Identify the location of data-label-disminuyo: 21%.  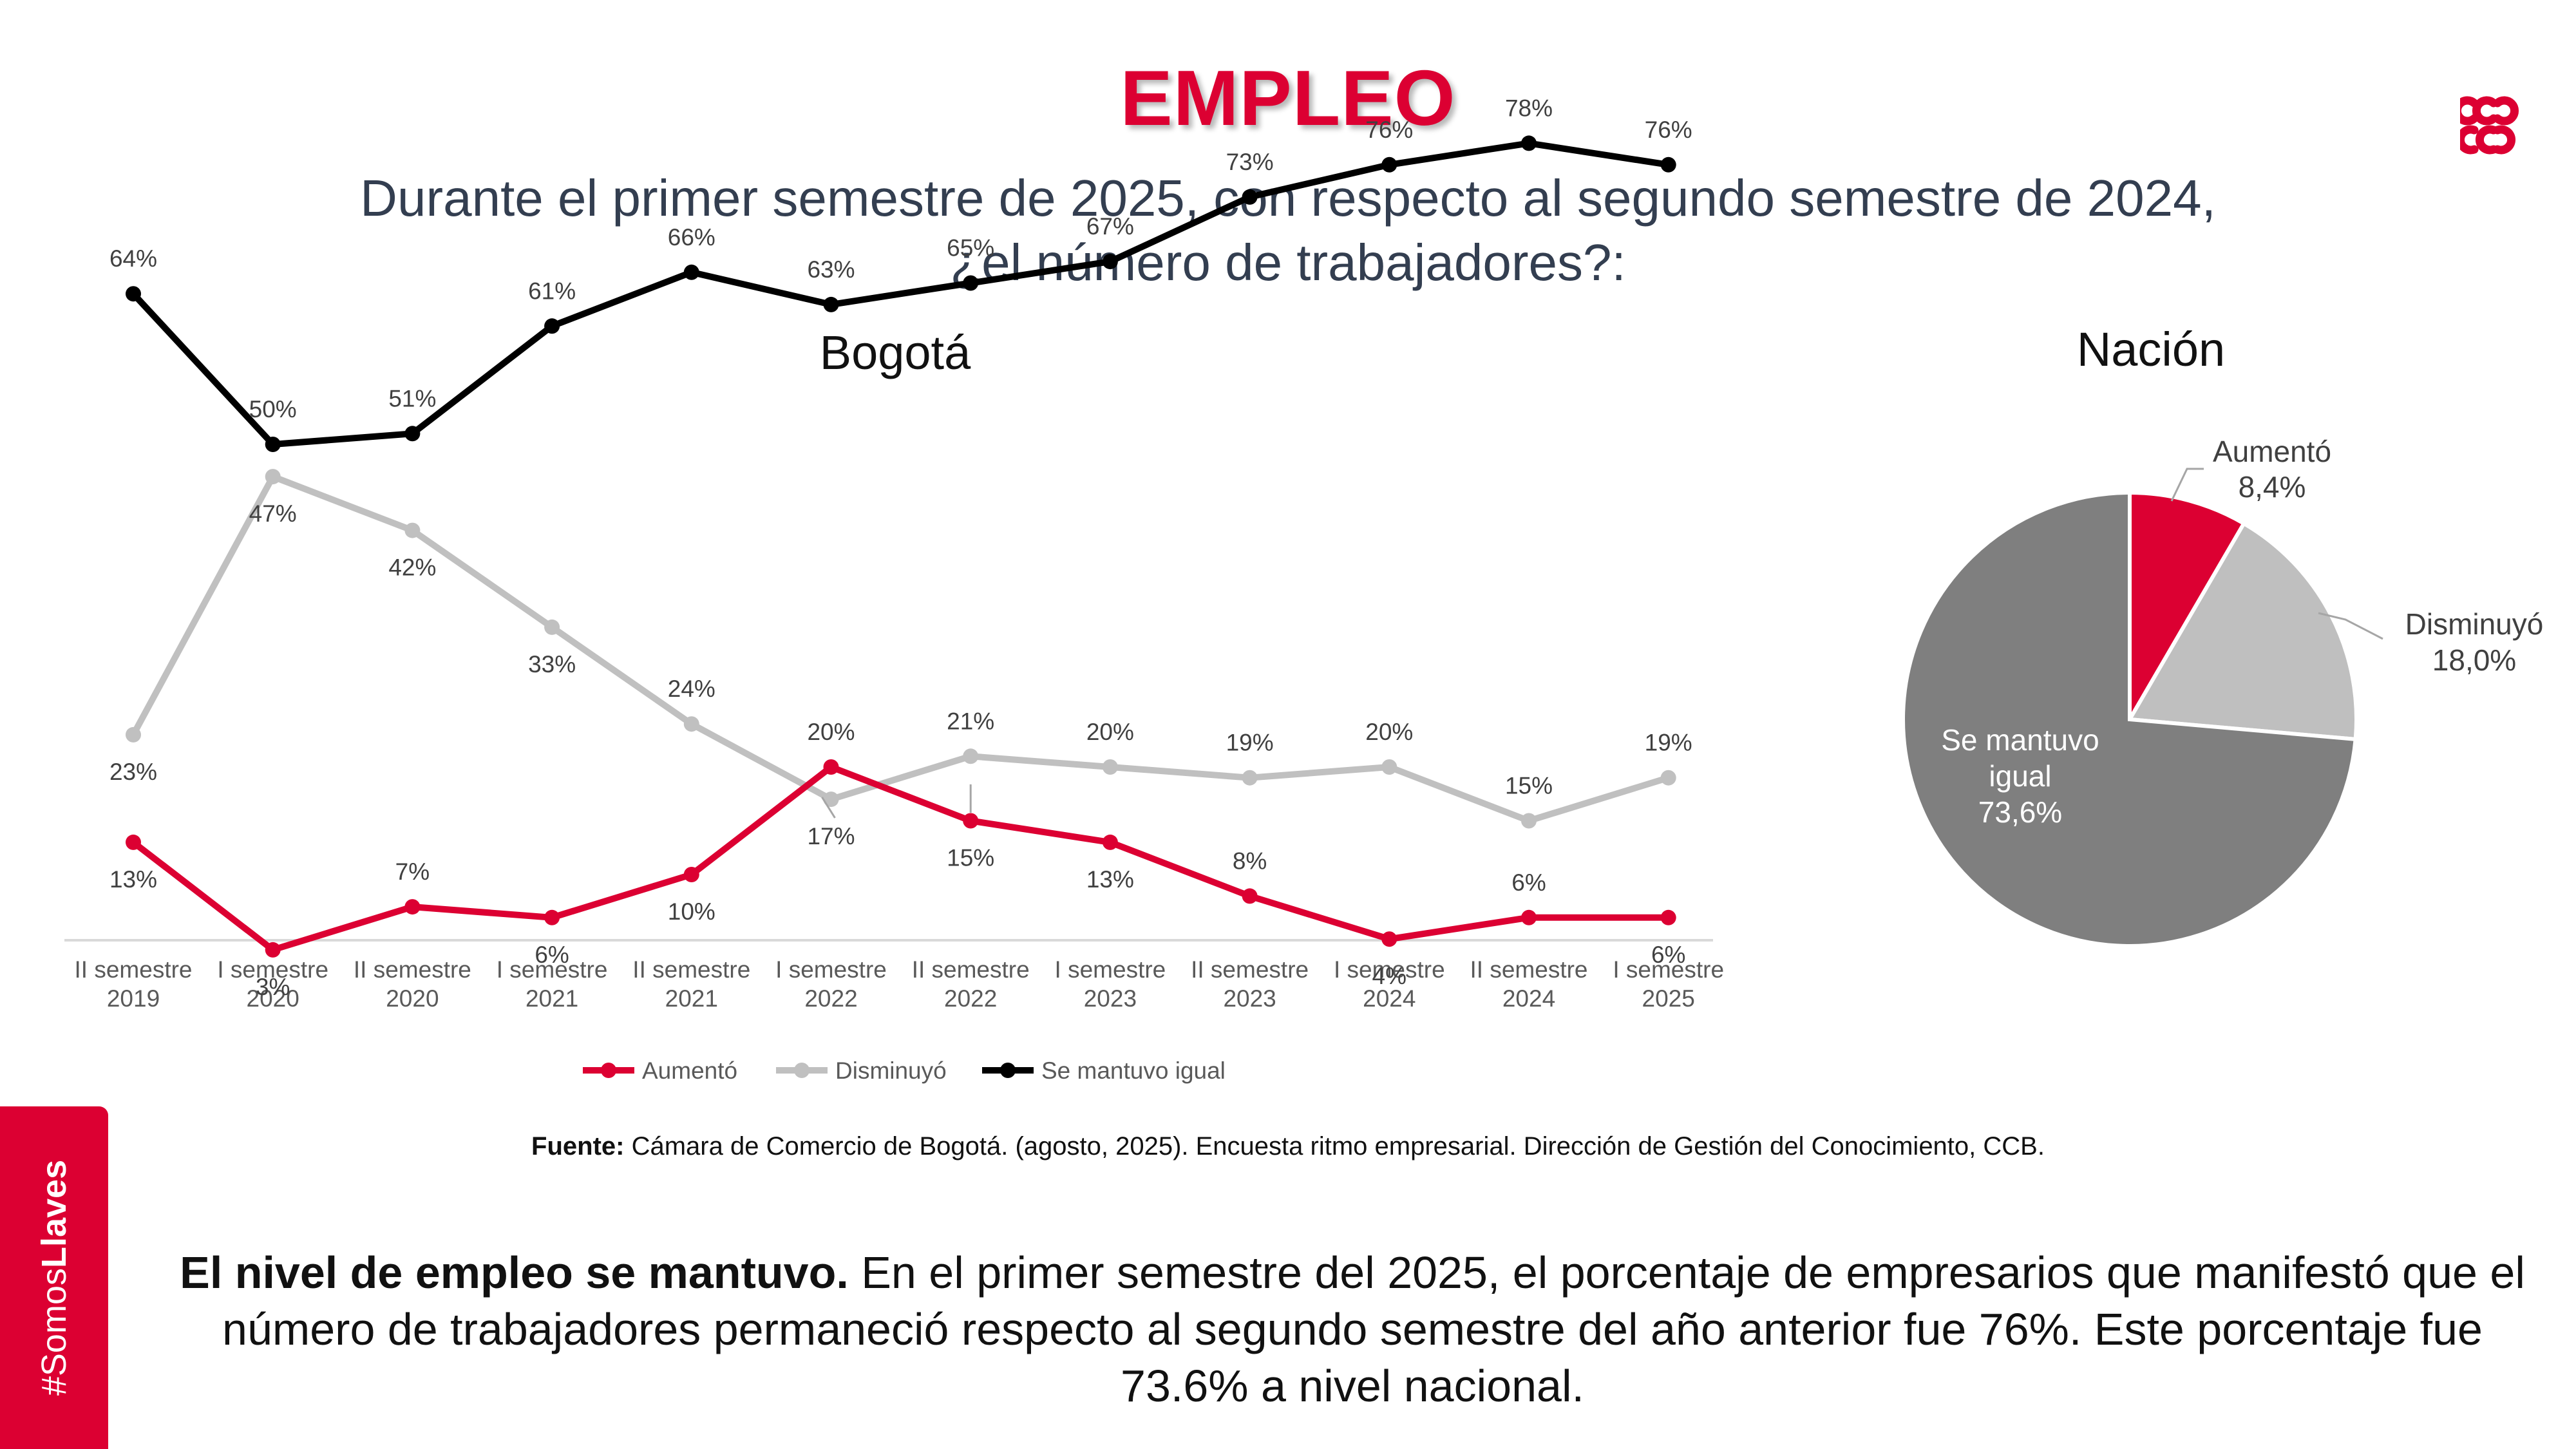
(971, 721).